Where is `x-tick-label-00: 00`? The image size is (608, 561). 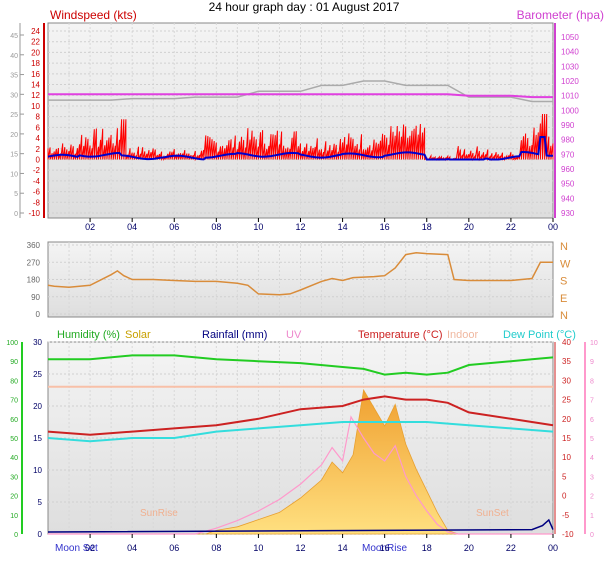 x-tick-label-00: 00 is located at coordinates (553, 548).